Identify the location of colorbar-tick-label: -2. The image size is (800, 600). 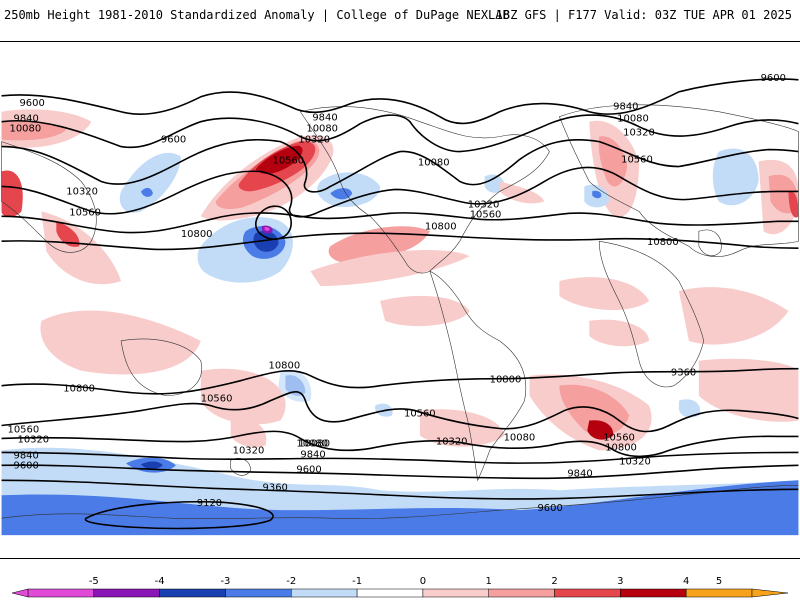
(291, 581).